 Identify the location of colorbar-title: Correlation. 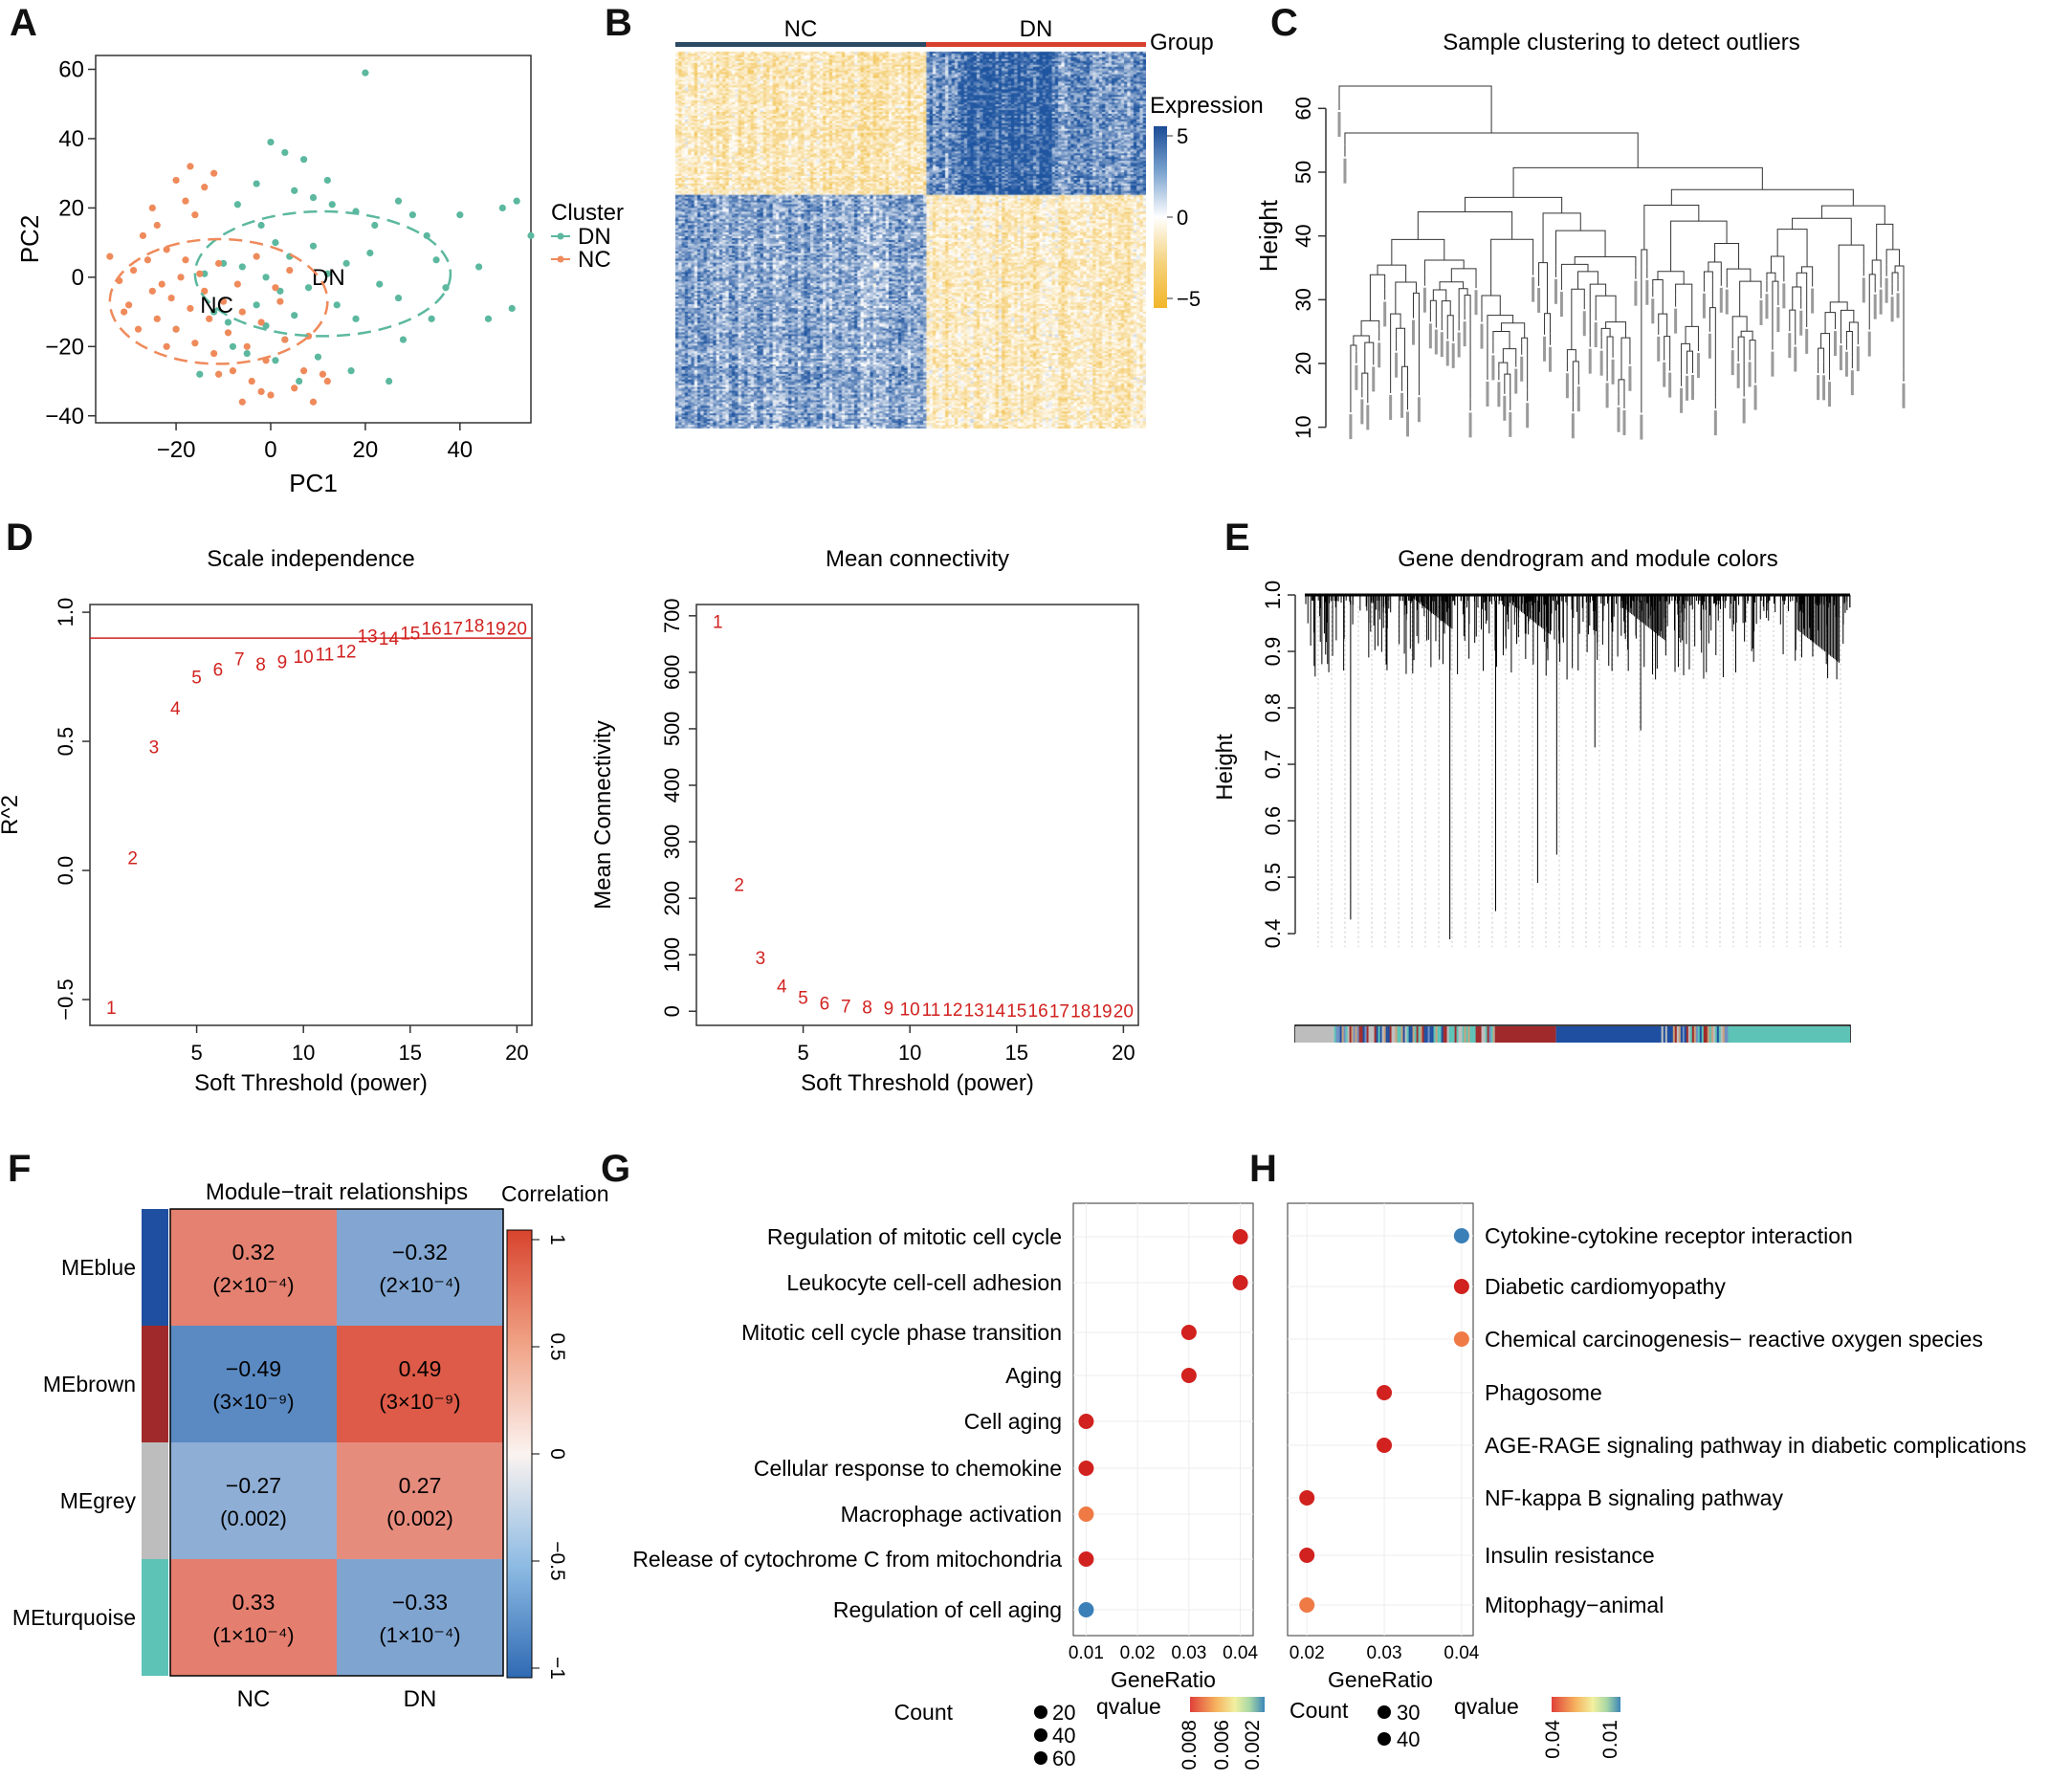
(555, 1193).